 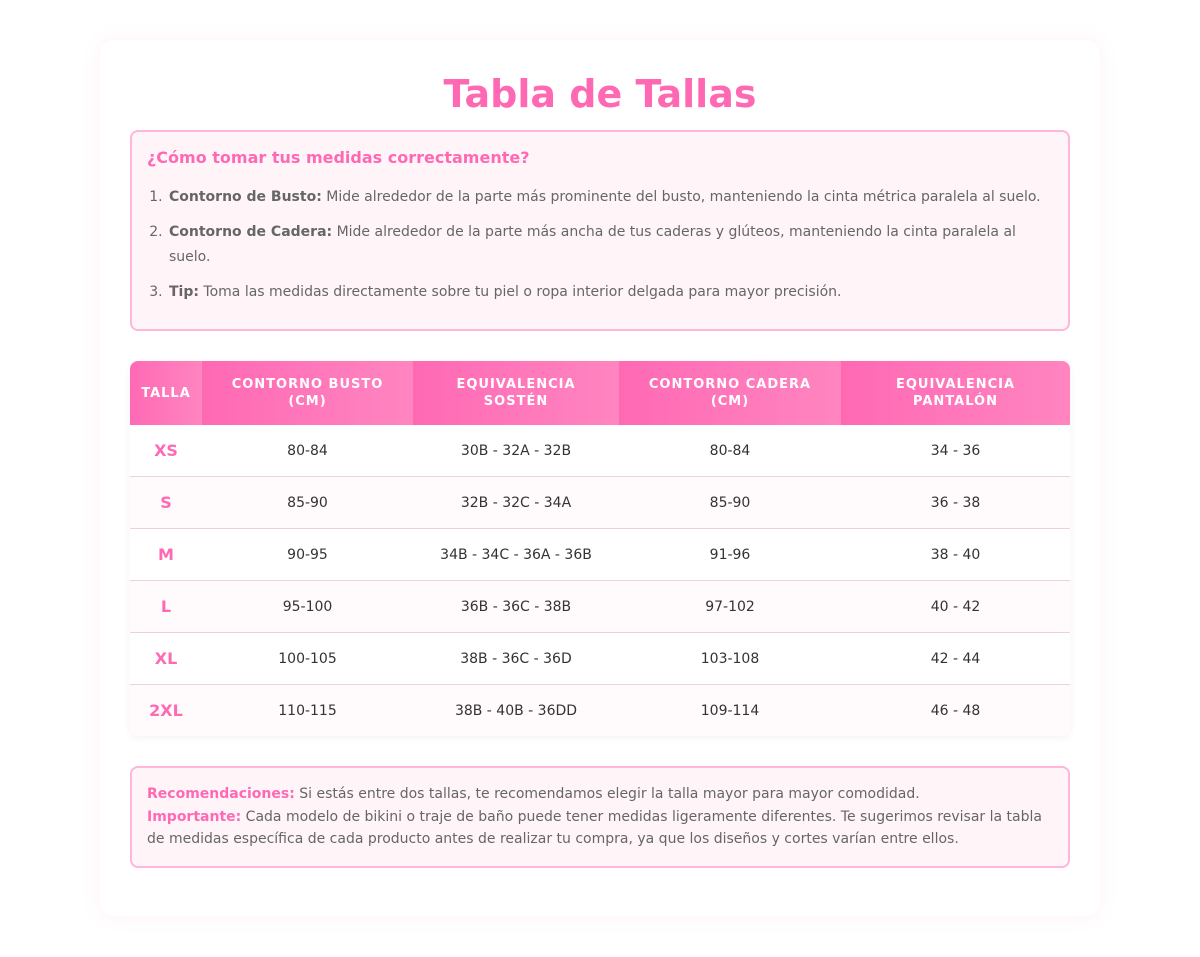 What do you see at coordinates (730, 606) in the screenshot?
I see `table-cell: 97-102` at bounding box center [730, 606].